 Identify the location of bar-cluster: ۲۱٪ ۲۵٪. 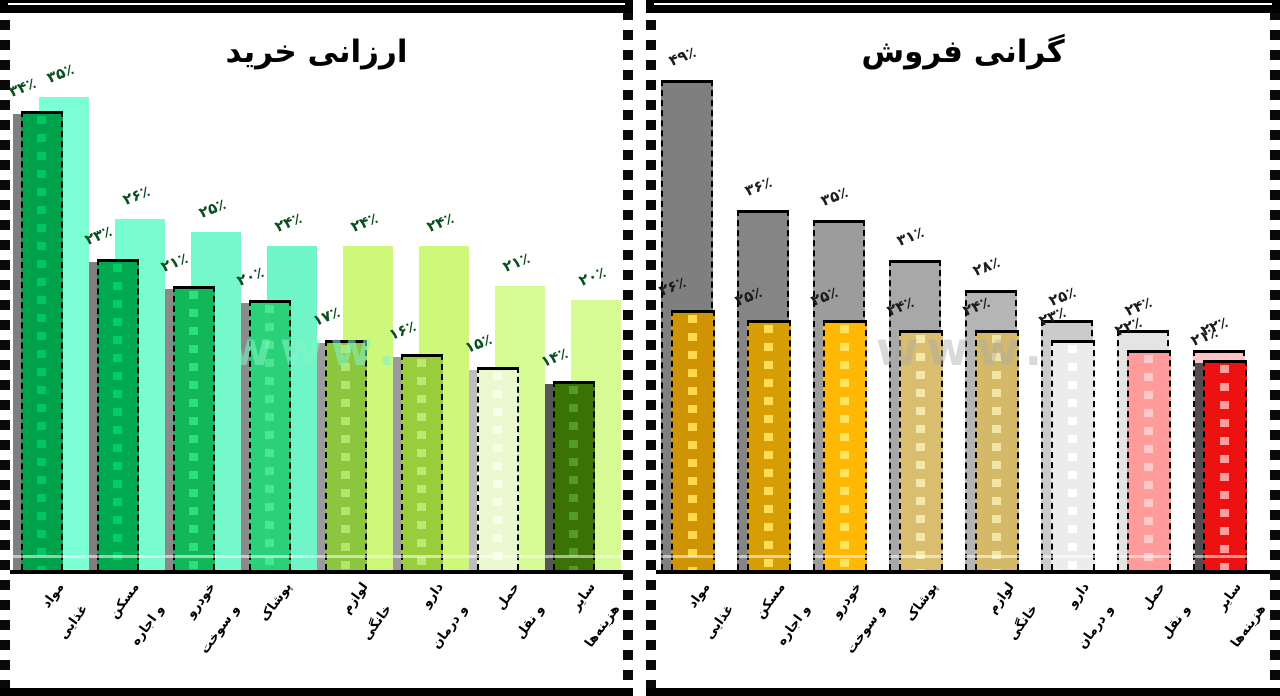
(199, 300).